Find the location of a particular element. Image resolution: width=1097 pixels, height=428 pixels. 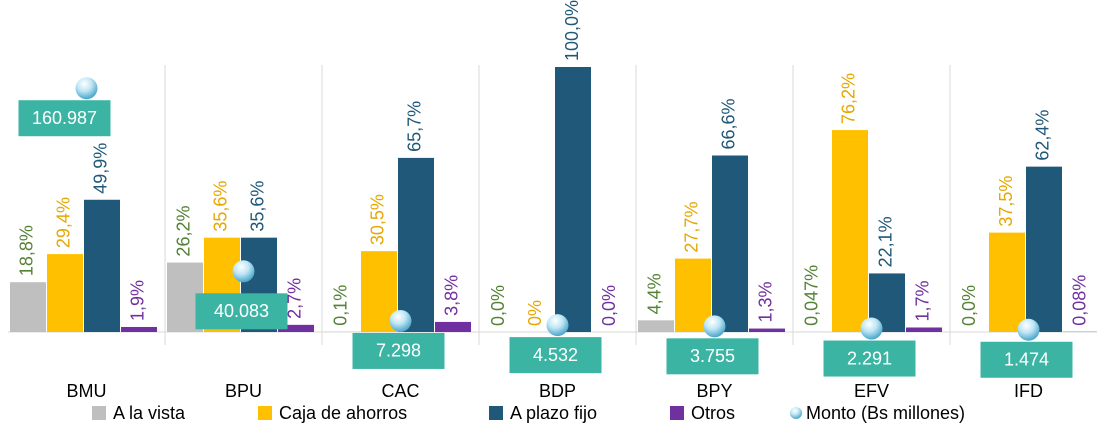

bar-value-label: 0,1% is located at coordinates (341, 305).